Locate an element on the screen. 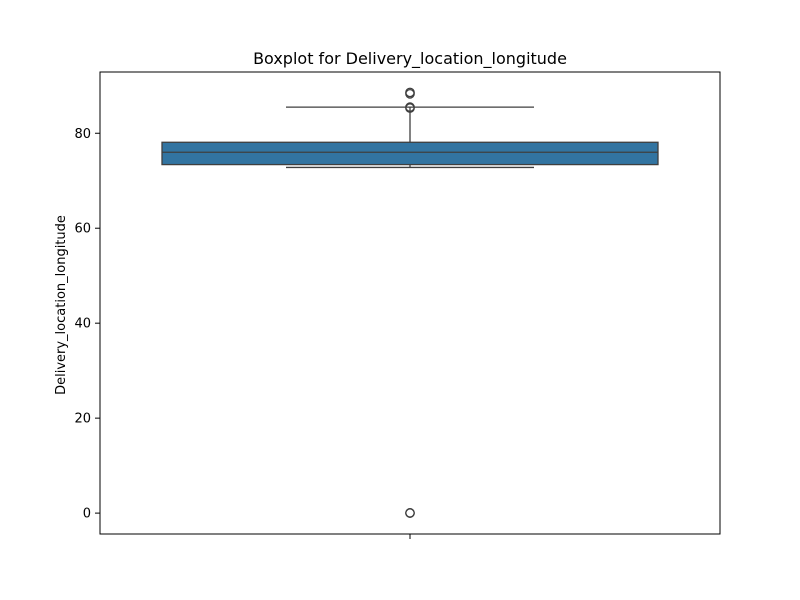 The image size is (800, 600). y-tick-label: 60 is located at coordinates (82, 229).